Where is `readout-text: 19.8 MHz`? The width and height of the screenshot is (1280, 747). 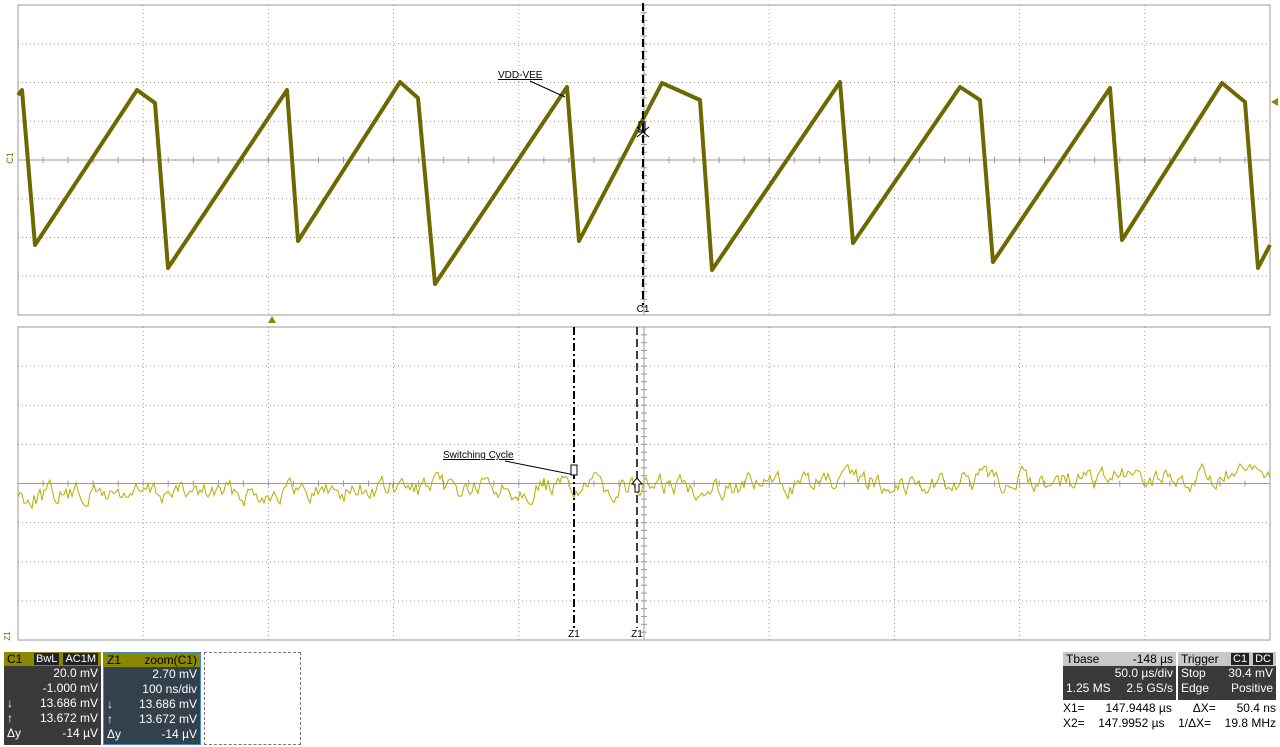 readout-text: 19.8 MHz is located at coordinates (1250, 723).